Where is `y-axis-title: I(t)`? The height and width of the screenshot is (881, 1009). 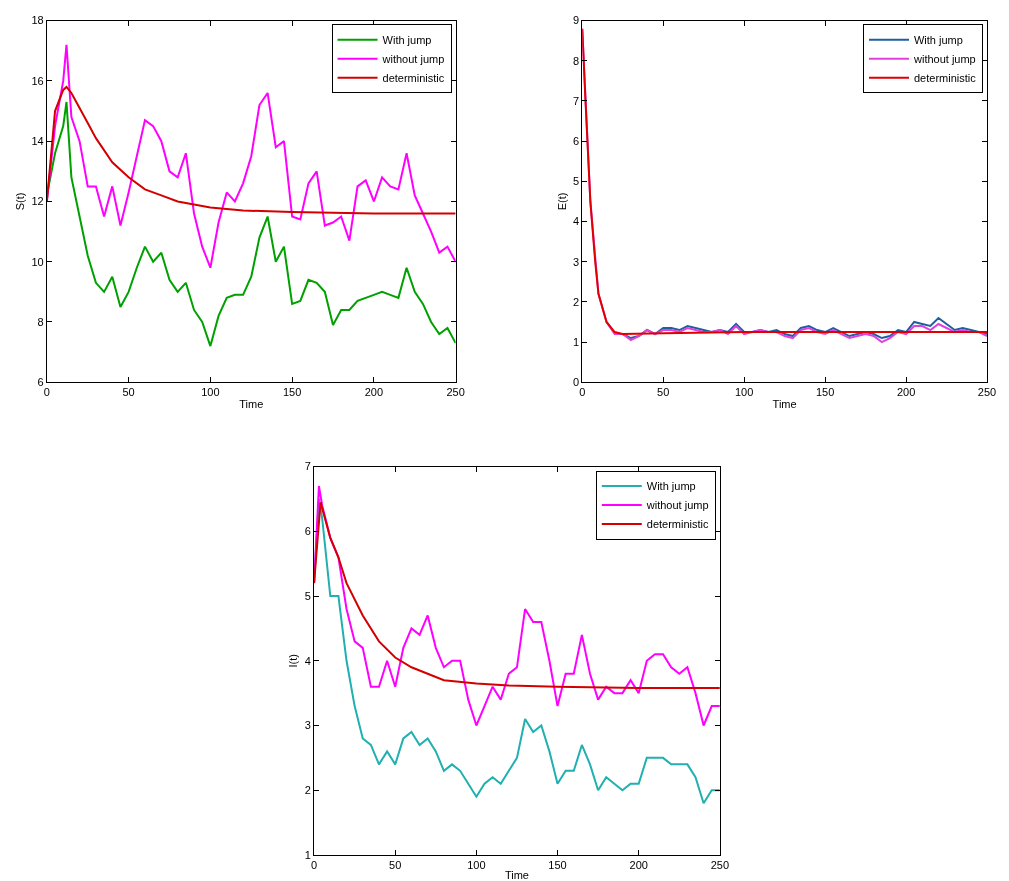
y-axis-title: I(t) is located at coordinates (293, 661).